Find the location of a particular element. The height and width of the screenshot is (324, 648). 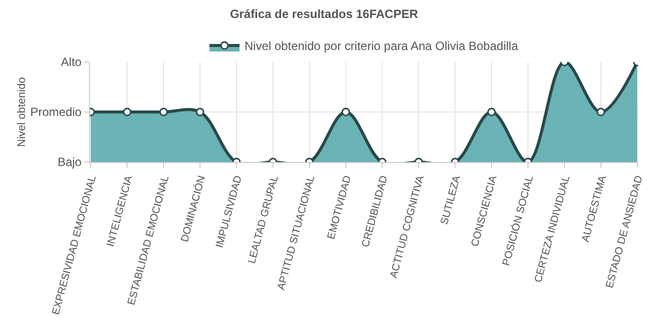

category-label: Bajo is located at coordinates (70, 162).